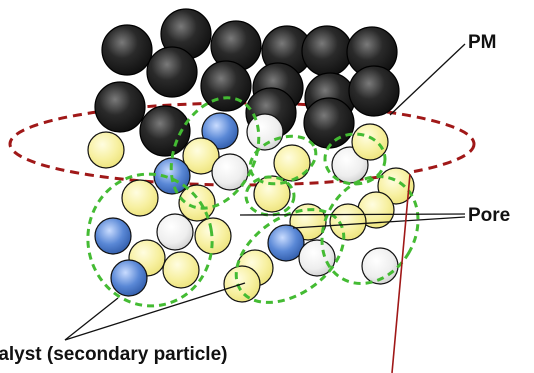  Describe the element at coordinates (489, 215) in the screenshot. I see `pore-label: Pore` at that location.